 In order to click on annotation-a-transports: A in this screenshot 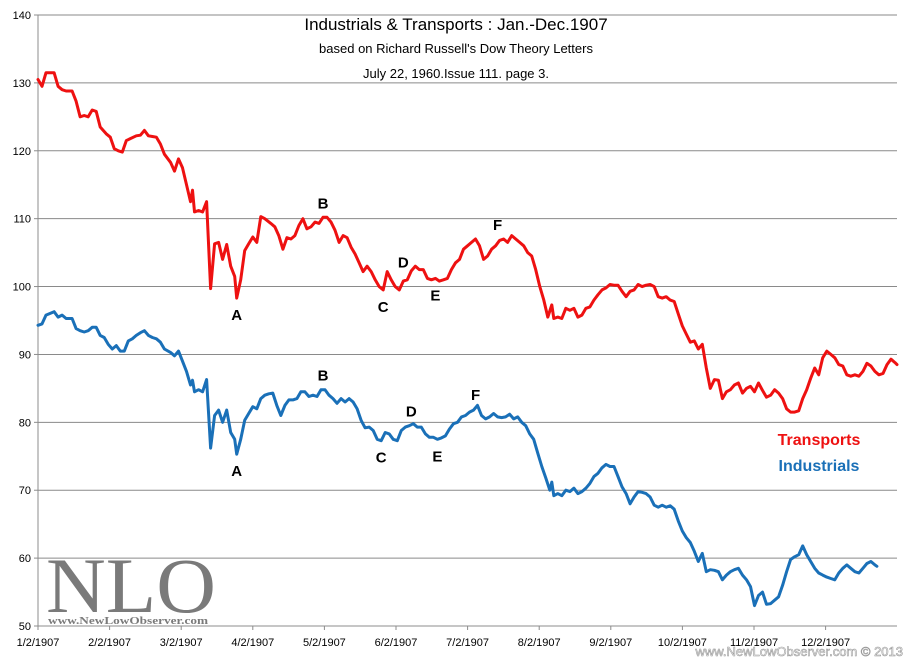, I will do `click(236, 315)`.